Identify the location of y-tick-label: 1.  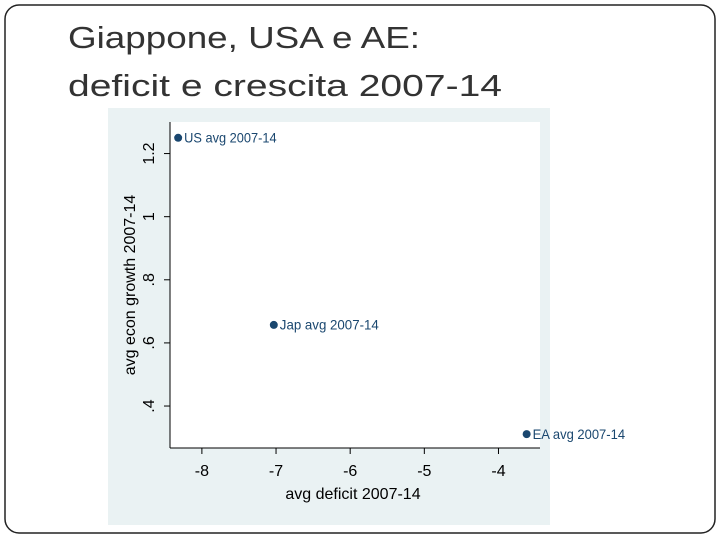
(149, 216).